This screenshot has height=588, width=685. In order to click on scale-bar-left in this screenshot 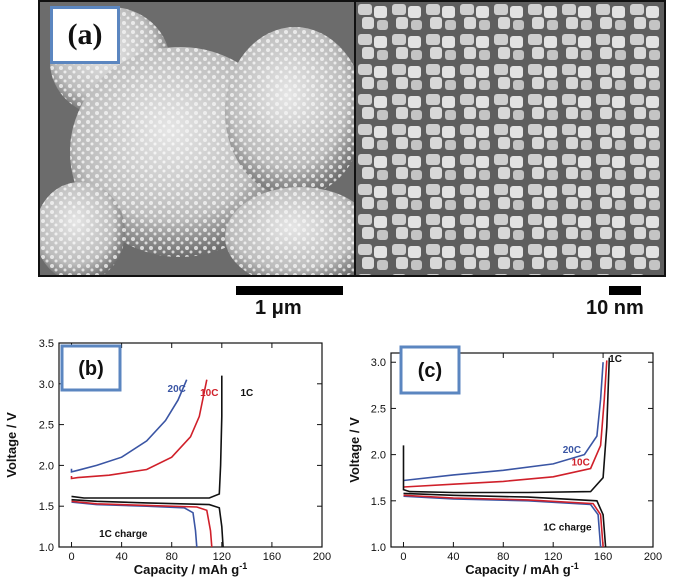, I will do `click(289, 290)`.